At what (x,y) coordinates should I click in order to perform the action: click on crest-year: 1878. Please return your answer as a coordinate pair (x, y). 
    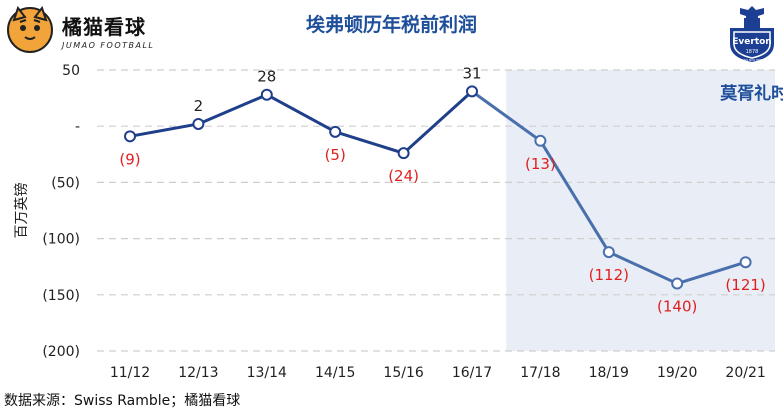
    Looking at the image, I should click on (752, 52).